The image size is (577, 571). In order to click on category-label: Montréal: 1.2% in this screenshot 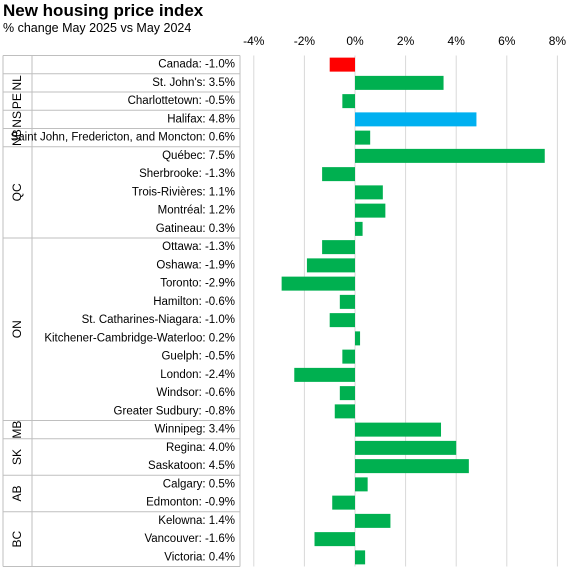, I will do `click(196, 211)`.